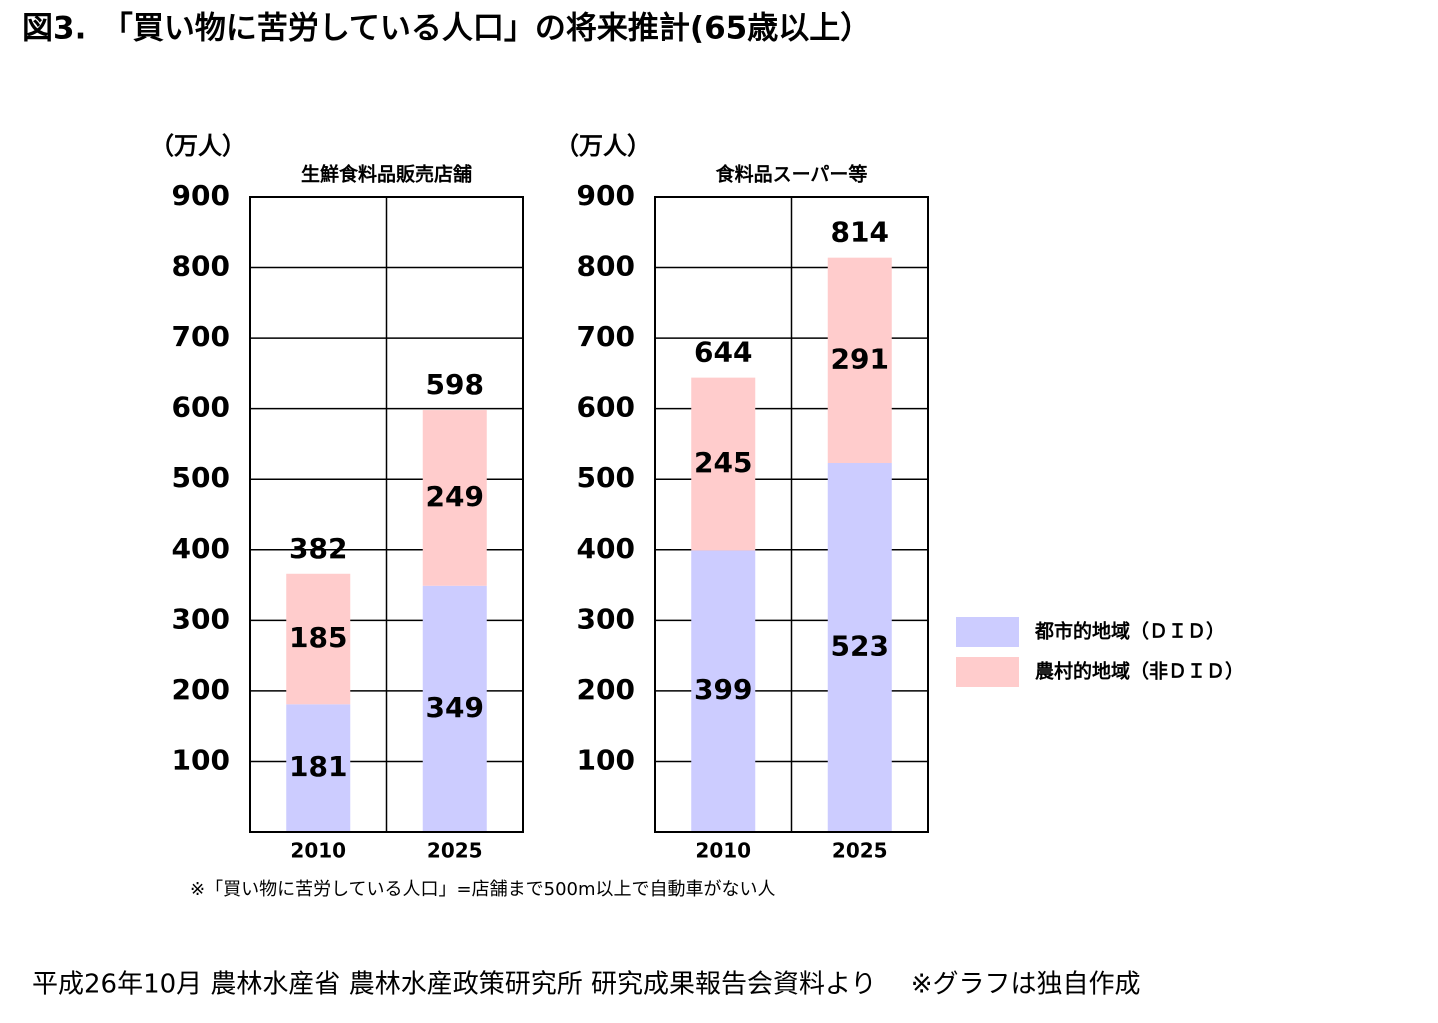 The width and height of the screenshot is (1438, 1023). I want to click on data-label: 181, so click(318, 766).